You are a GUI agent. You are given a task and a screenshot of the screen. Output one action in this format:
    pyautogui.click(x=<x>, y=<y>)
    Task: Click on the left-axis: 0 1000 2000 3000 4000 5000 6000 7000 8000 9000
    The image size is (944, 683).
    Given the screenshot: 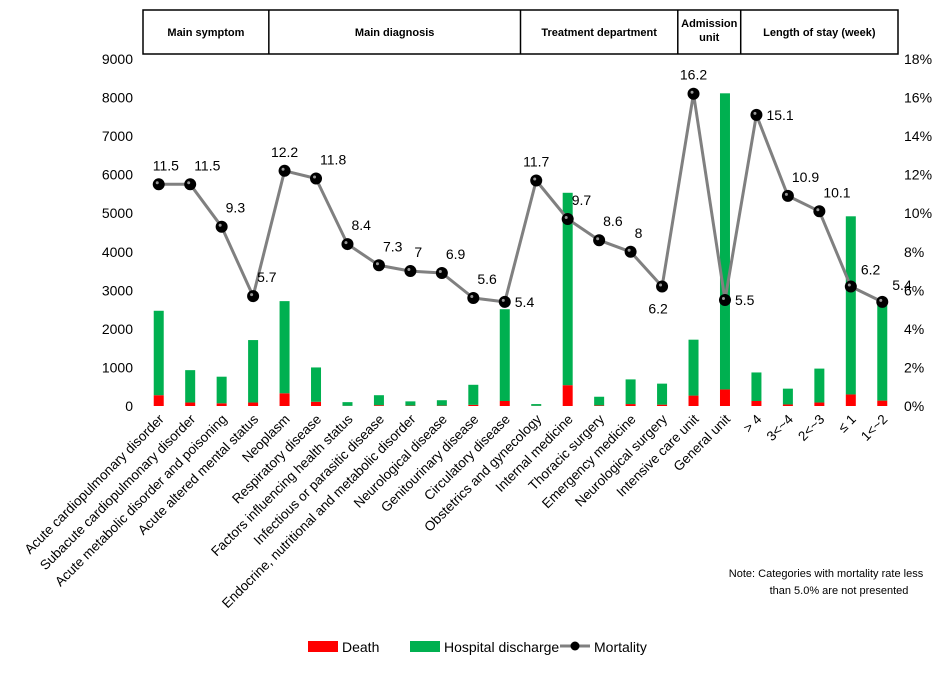 What is the action you would take?
    pyautogui.click(x=117, y=232)
    